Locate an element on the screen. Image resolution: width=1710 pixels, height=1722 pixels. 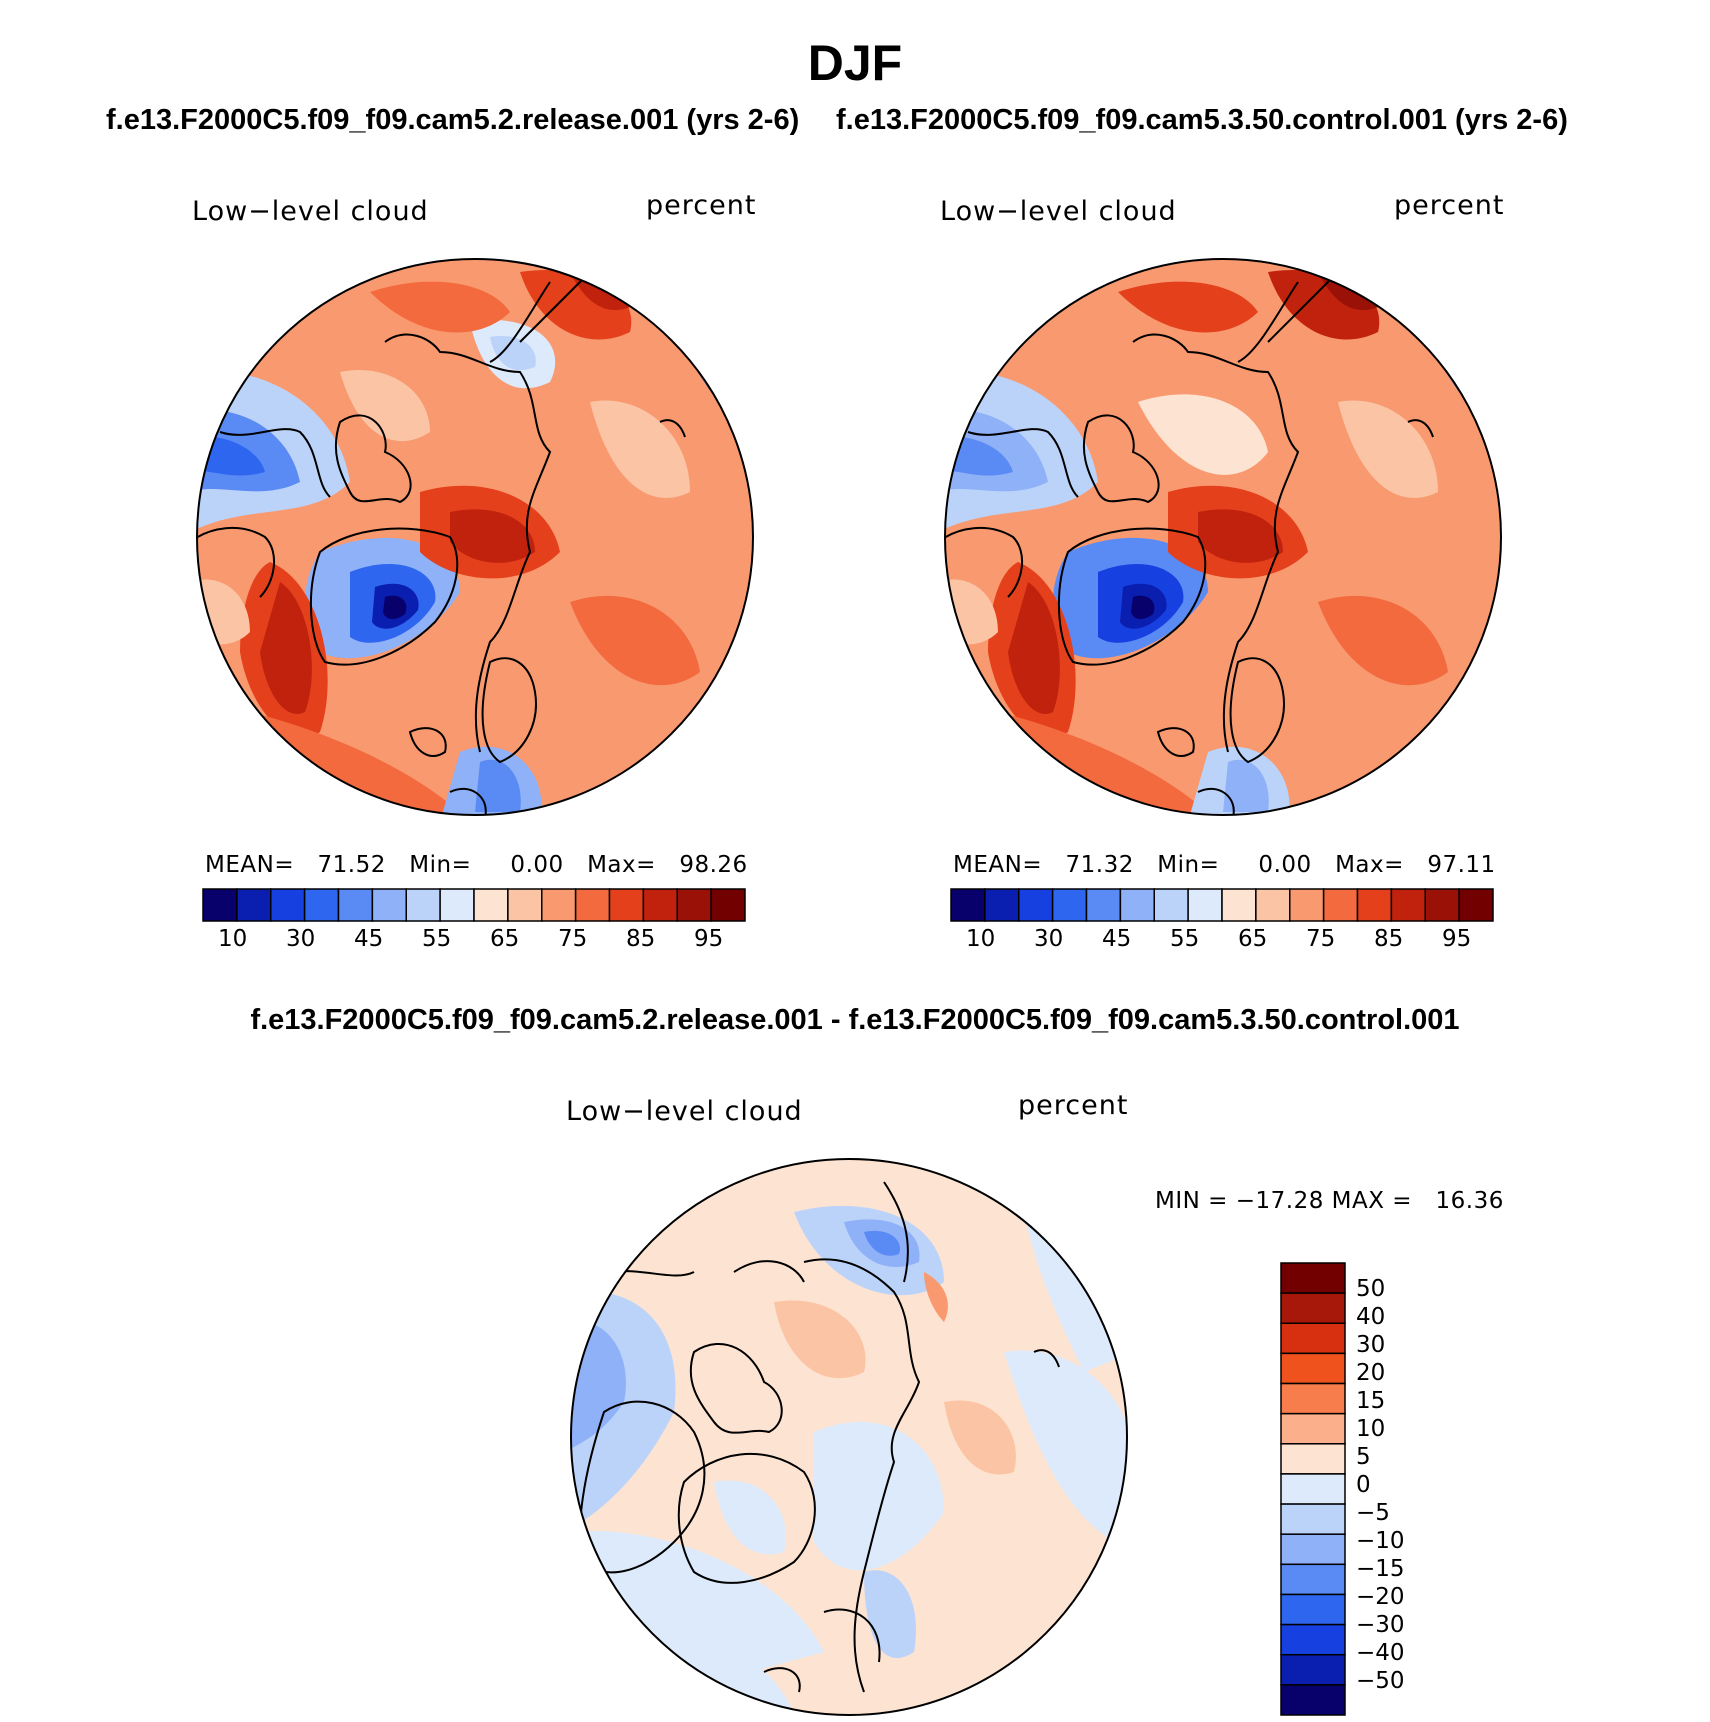
colorbar-panel2 is located at coordinates (1222, 905).